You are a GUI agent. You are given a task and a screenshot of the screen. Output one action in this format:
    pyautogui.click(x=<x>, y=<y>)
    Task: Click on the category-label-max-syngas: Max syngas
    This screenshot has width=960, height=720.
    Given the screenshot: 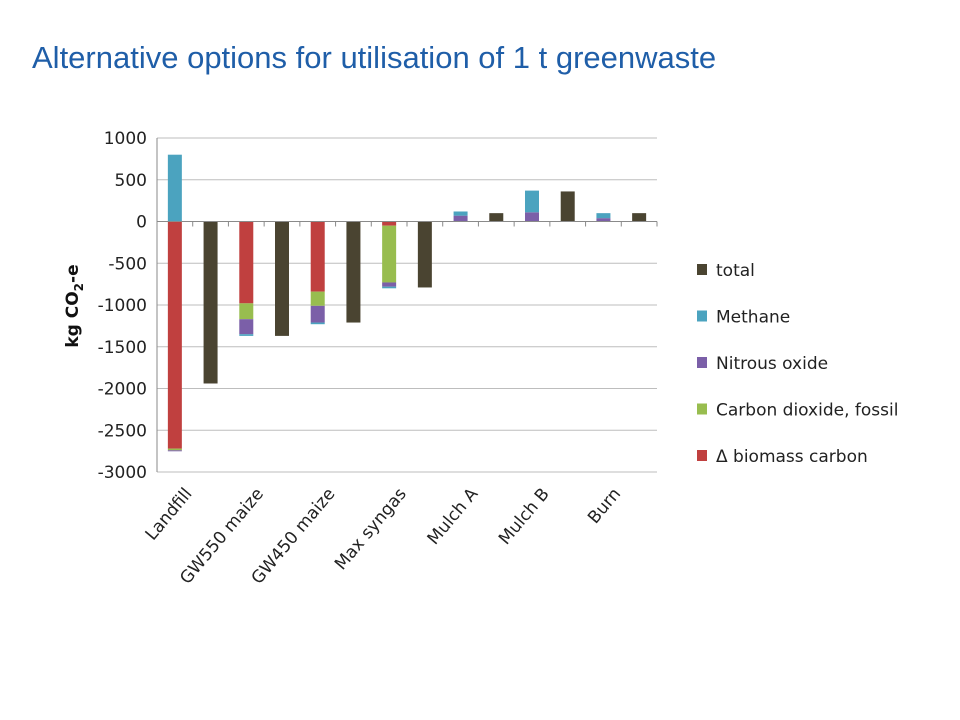 What is the action you would take?
    pyautogui.click(x=371, y=529)
    